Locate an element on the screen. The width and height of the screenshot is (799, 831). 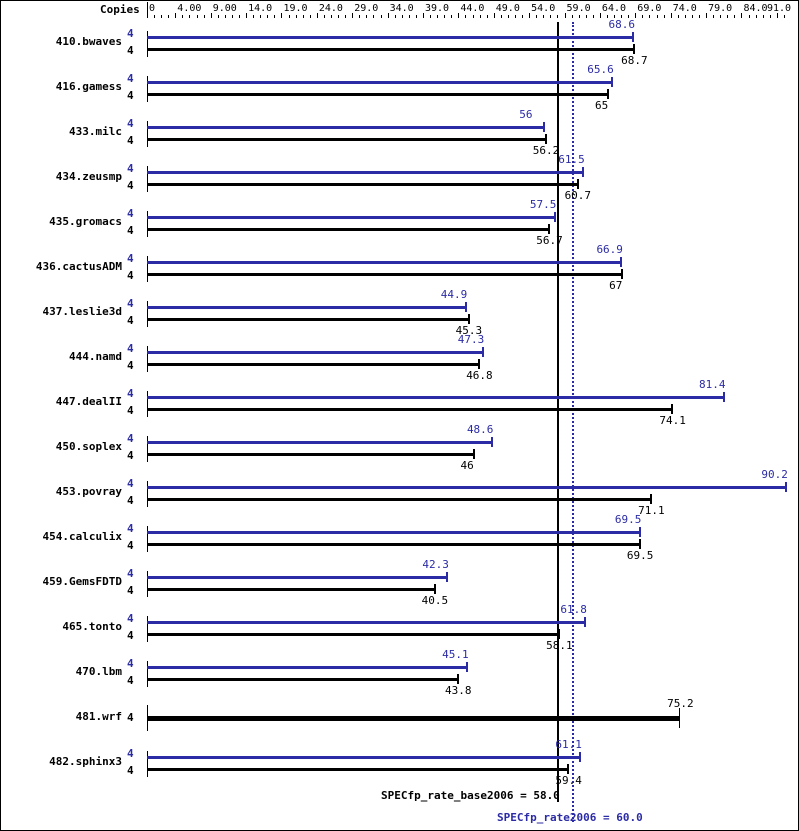
base-value-label: 43.8 is located at coordinates (458, 690).